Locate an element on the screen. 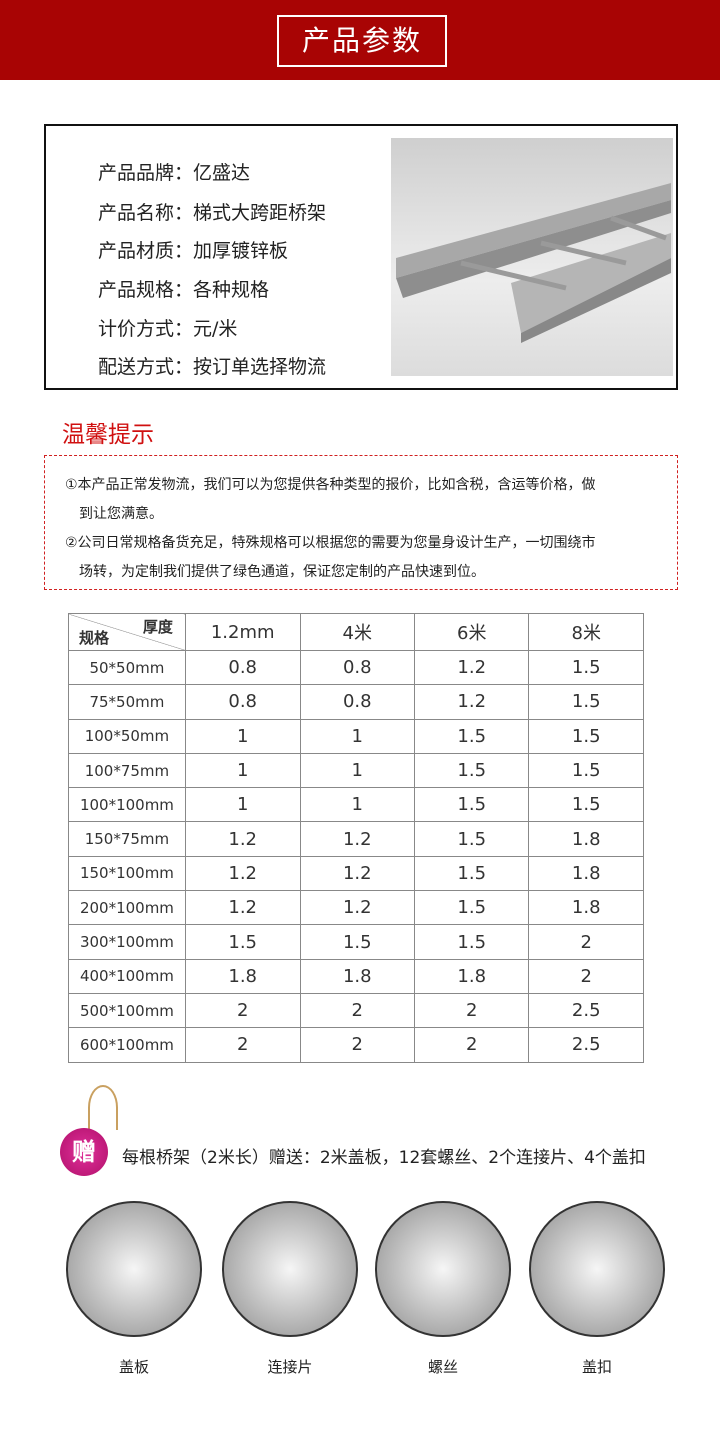 The height and width of the screenshot is (1429, 720). page-title: 产品参数 is located at coordinates (362, 41).